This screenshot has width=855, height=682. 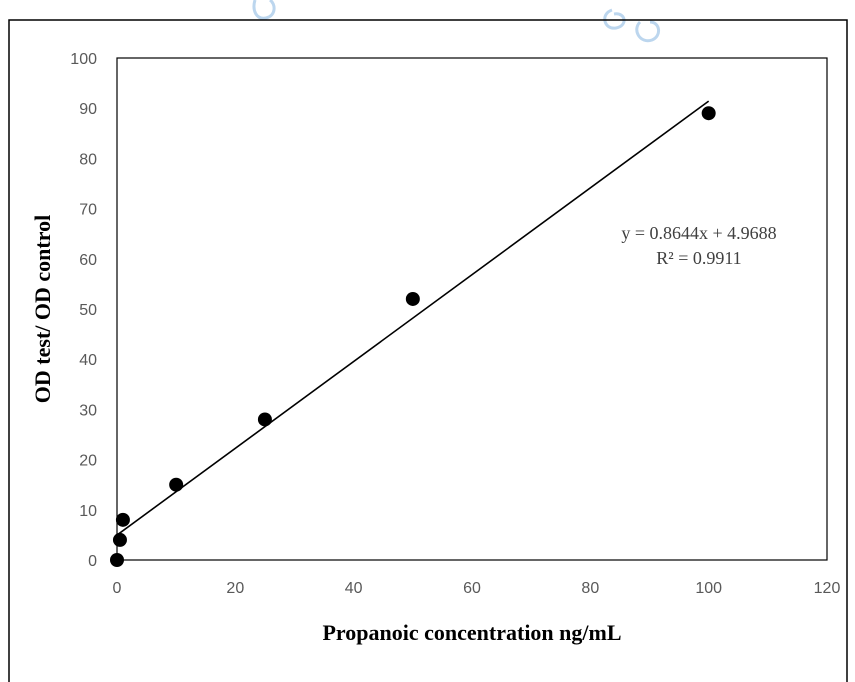 What do you see at coordinates (83, 59) in the screenshot?
I see `y-tick-label: 100` at bounding box center [83, 59].